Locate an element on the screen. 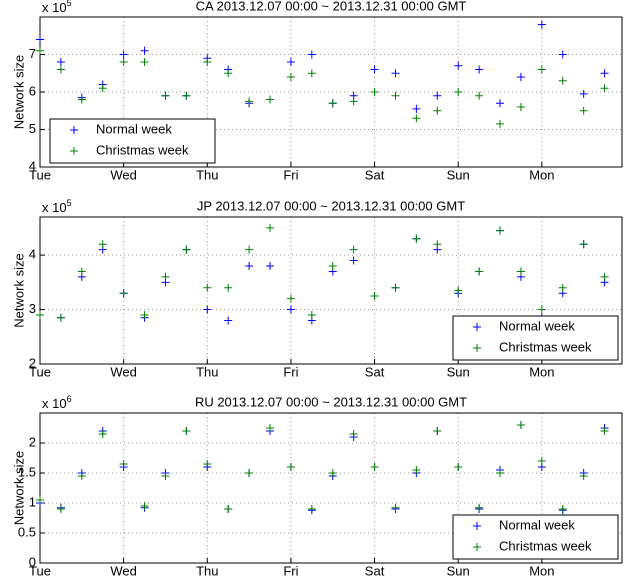 The height and width of the screenshot is (580, 627). y-tick-label: 7 is located at coordinates (32, 53).